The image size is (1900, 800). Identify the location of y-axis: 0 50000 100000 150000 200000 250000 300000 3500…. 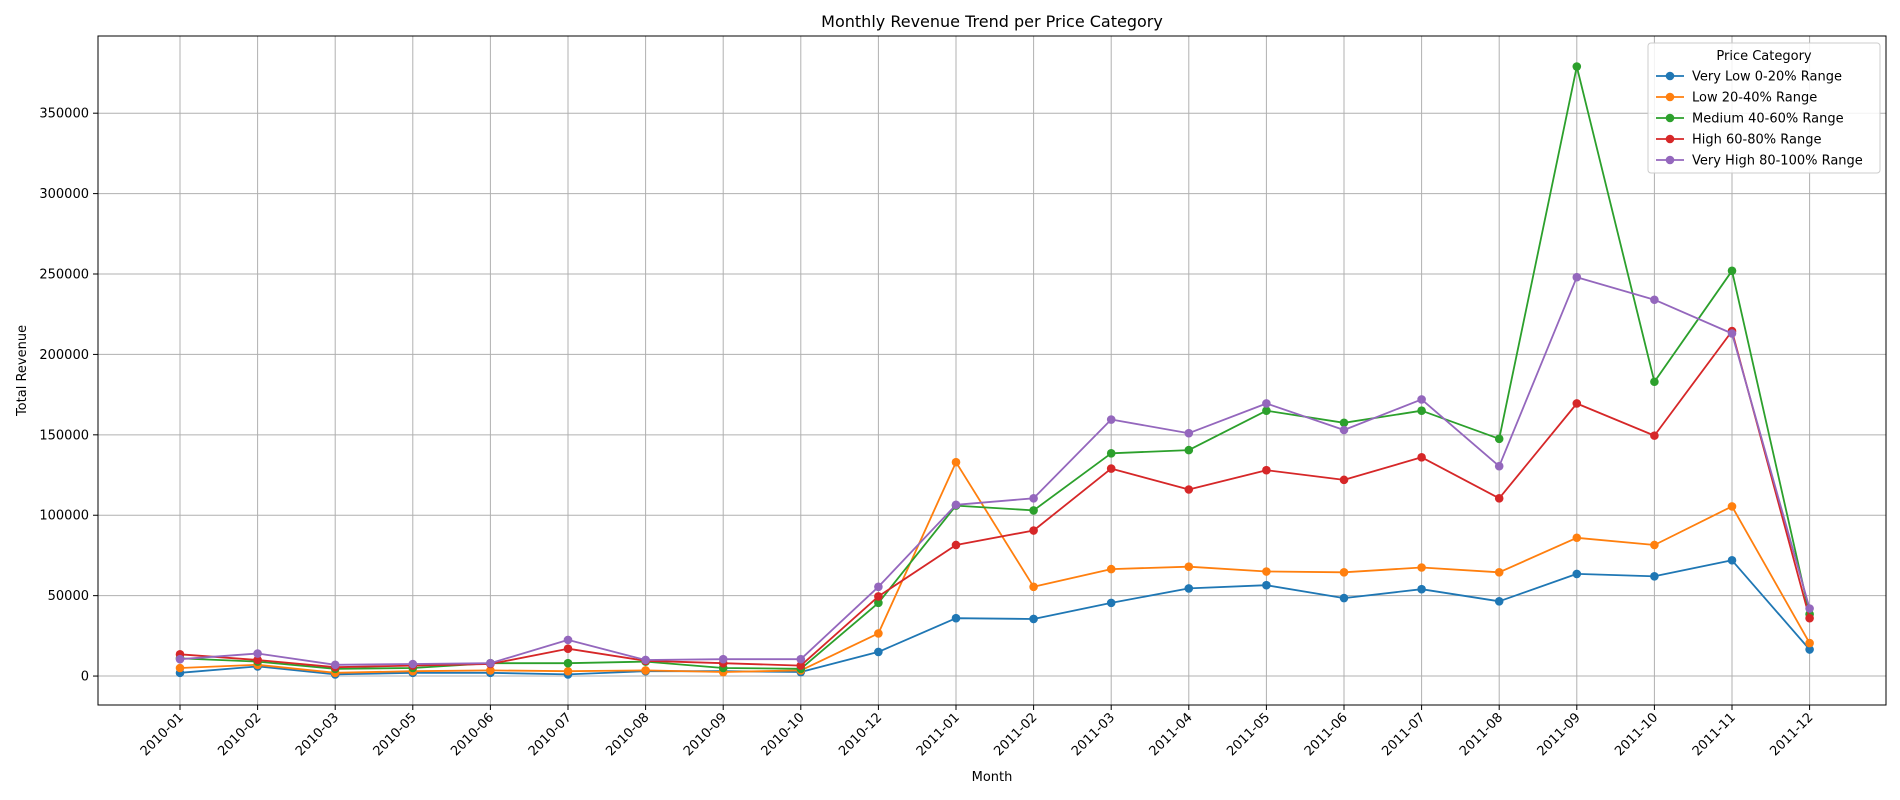
(68, 396).